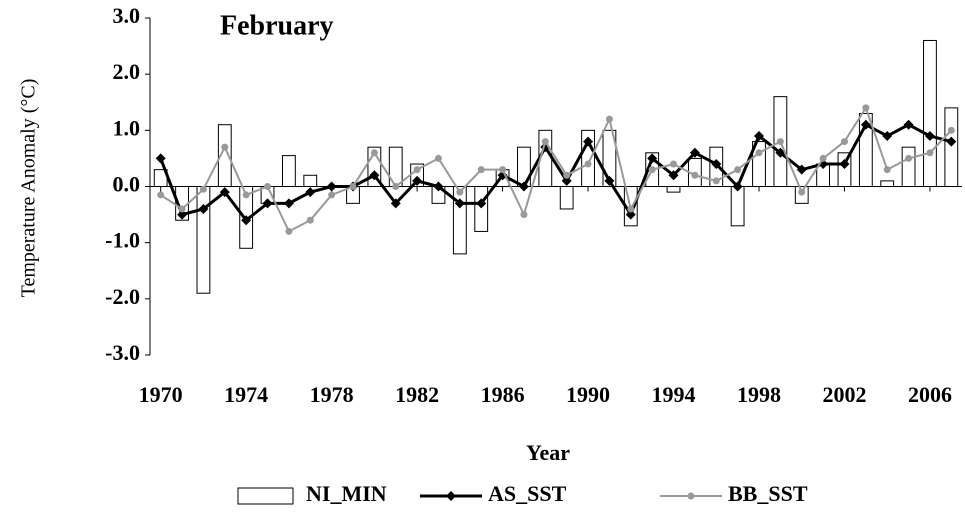 The image size is (965, 513). Describe the element at coordinates (930, 394) in the screenshot. I see `x-tick-label: 2006` at that location.